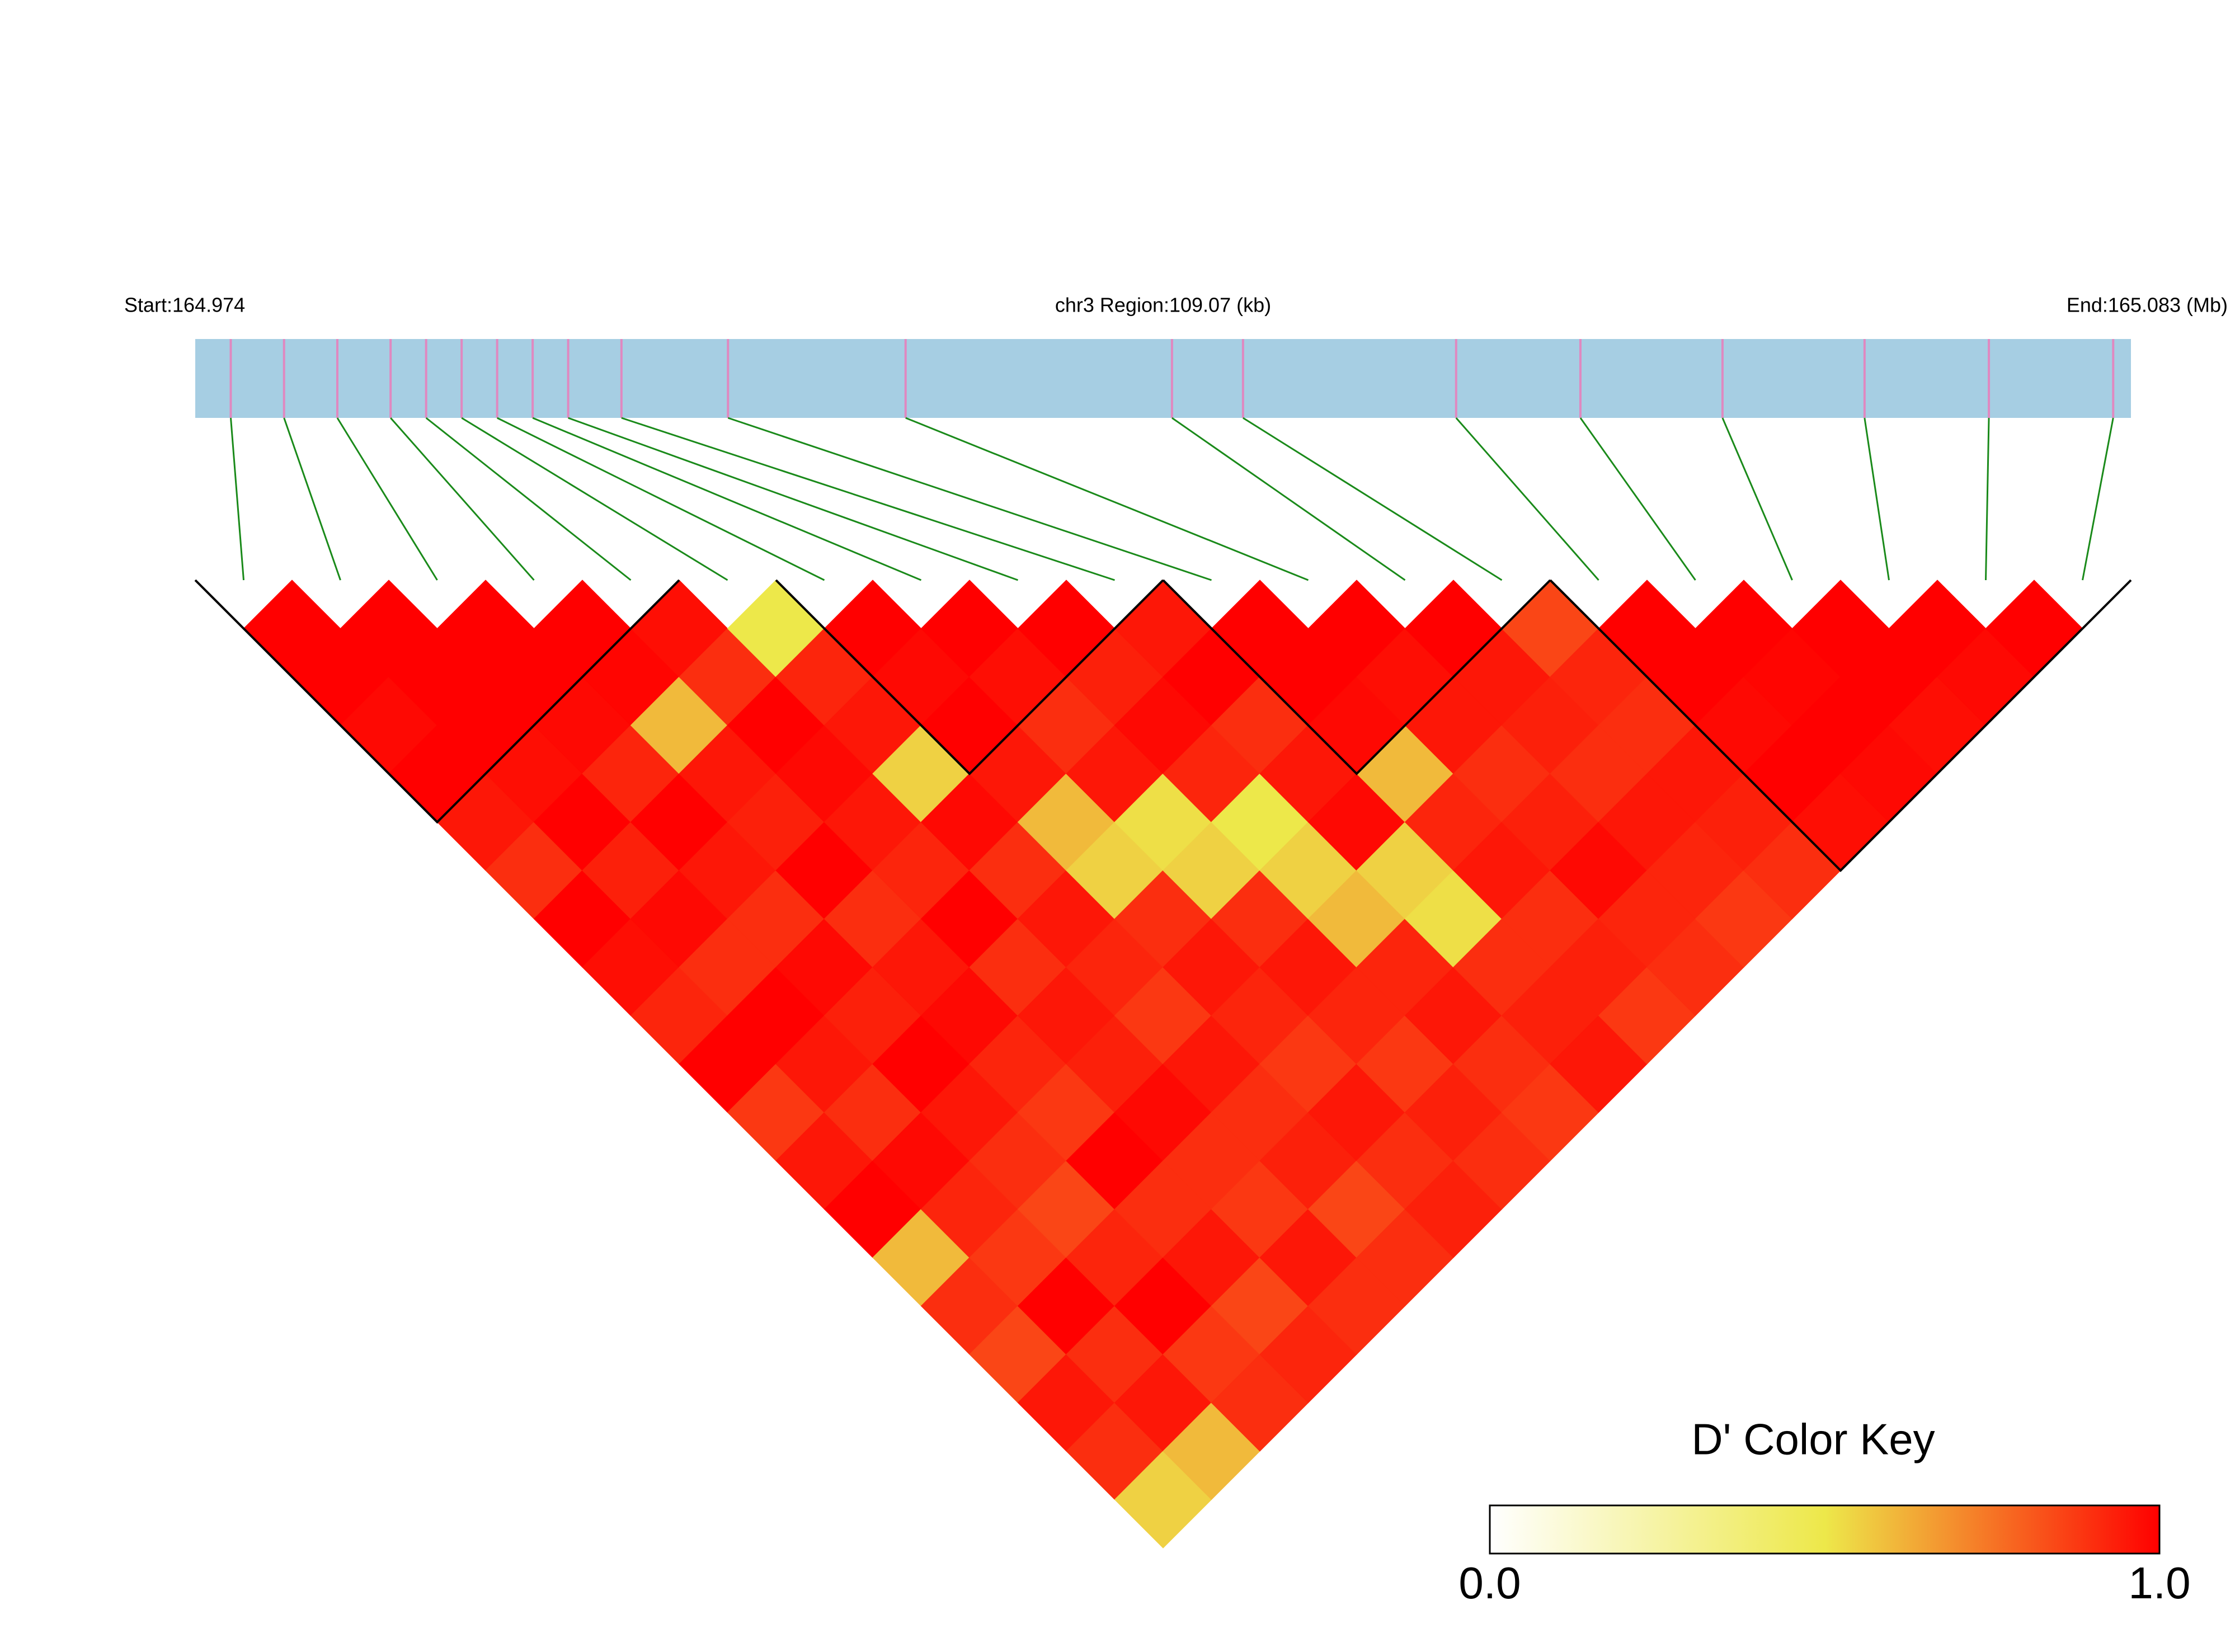  I want to click on region-label: chr3 Region:109.07 (kb), so click(1163, 306).